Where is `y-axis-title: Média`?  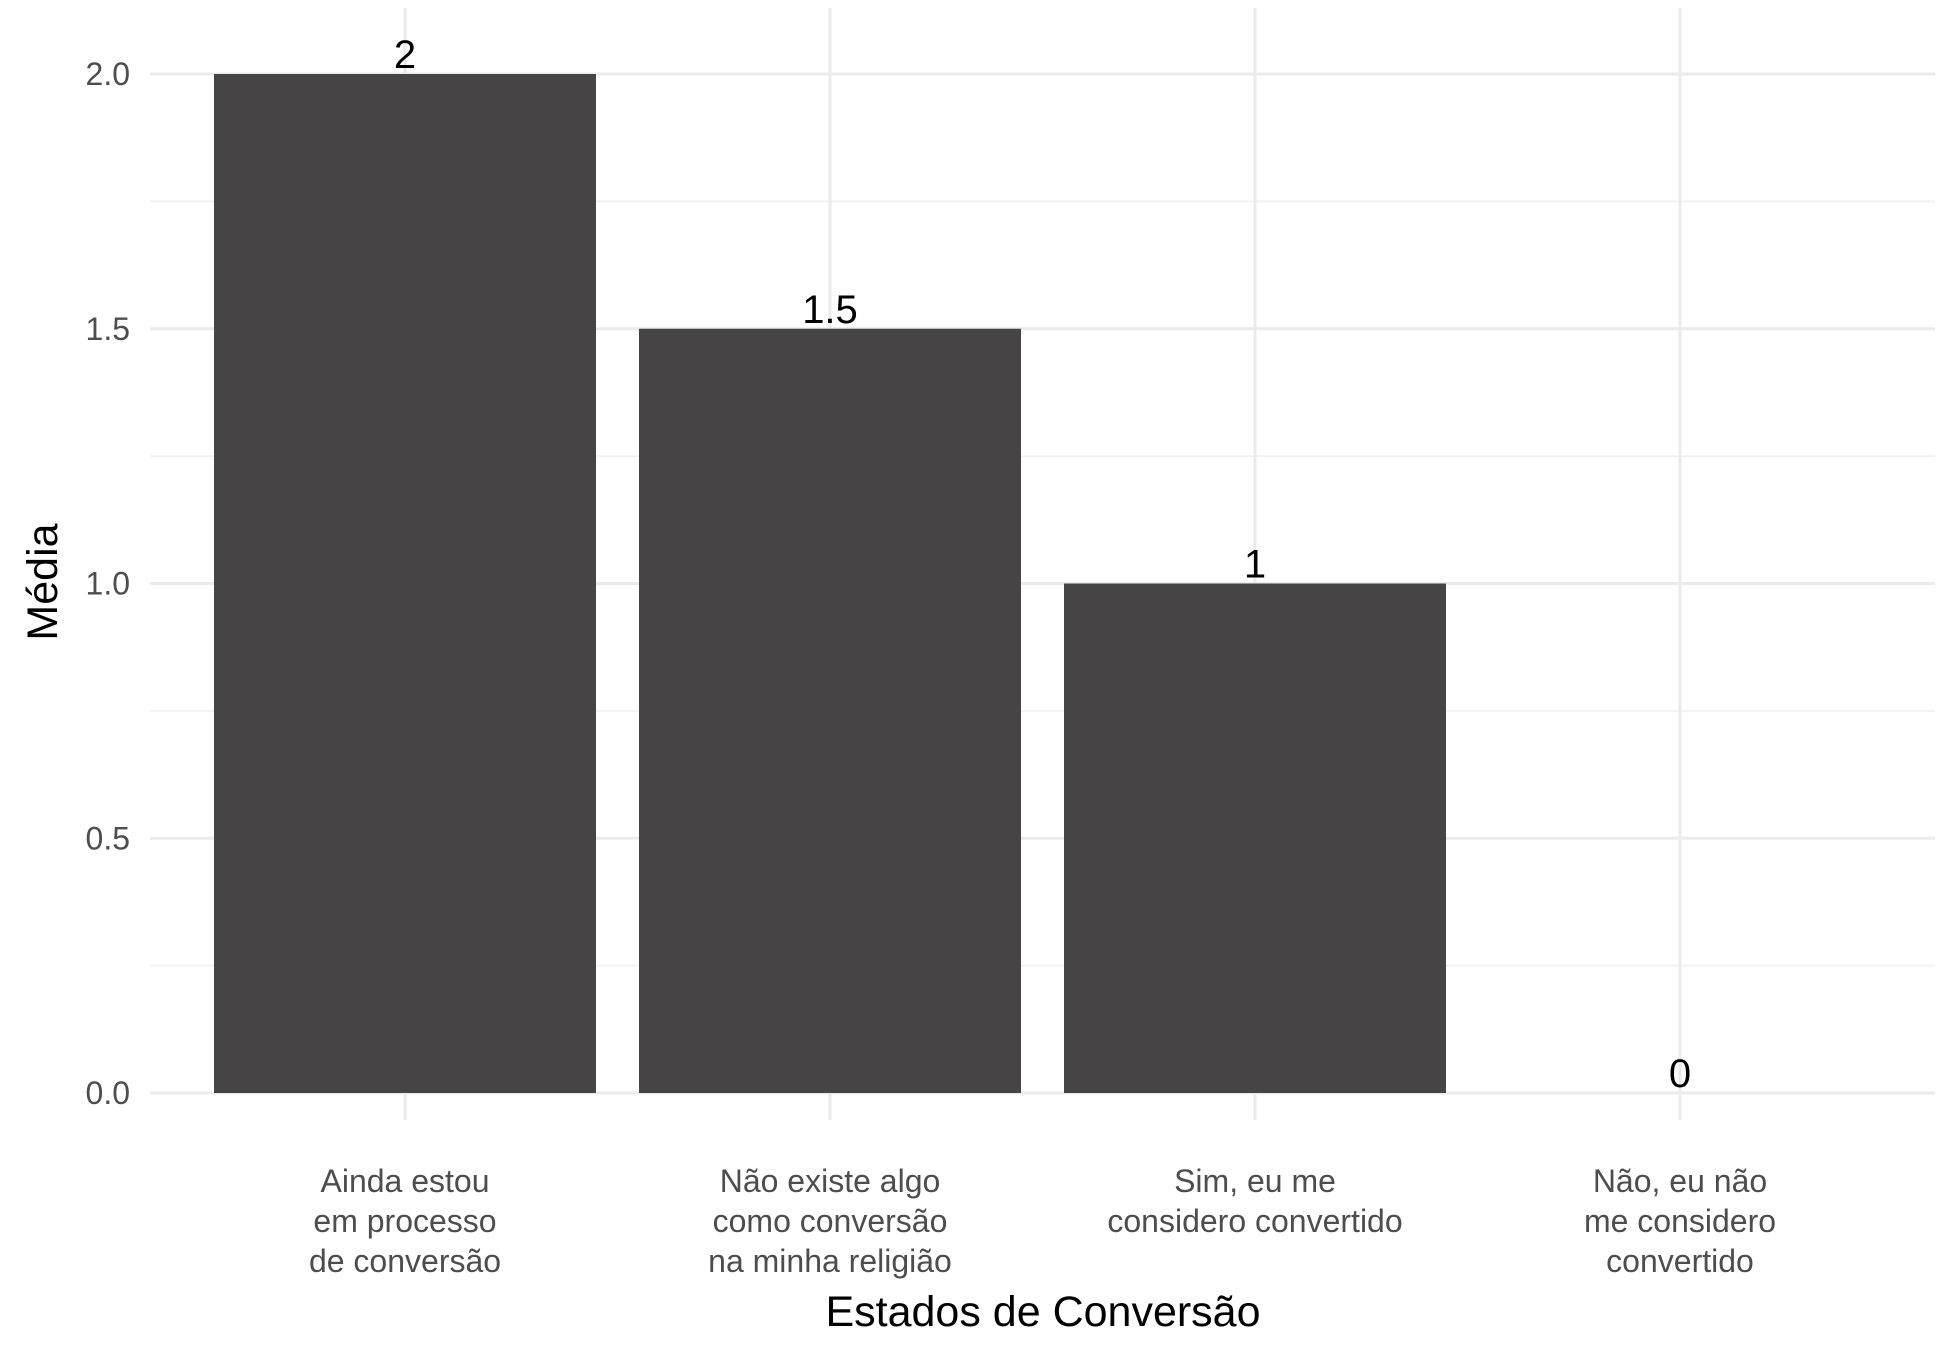
y-axis-title: Média is located at coordinates (43, 581).